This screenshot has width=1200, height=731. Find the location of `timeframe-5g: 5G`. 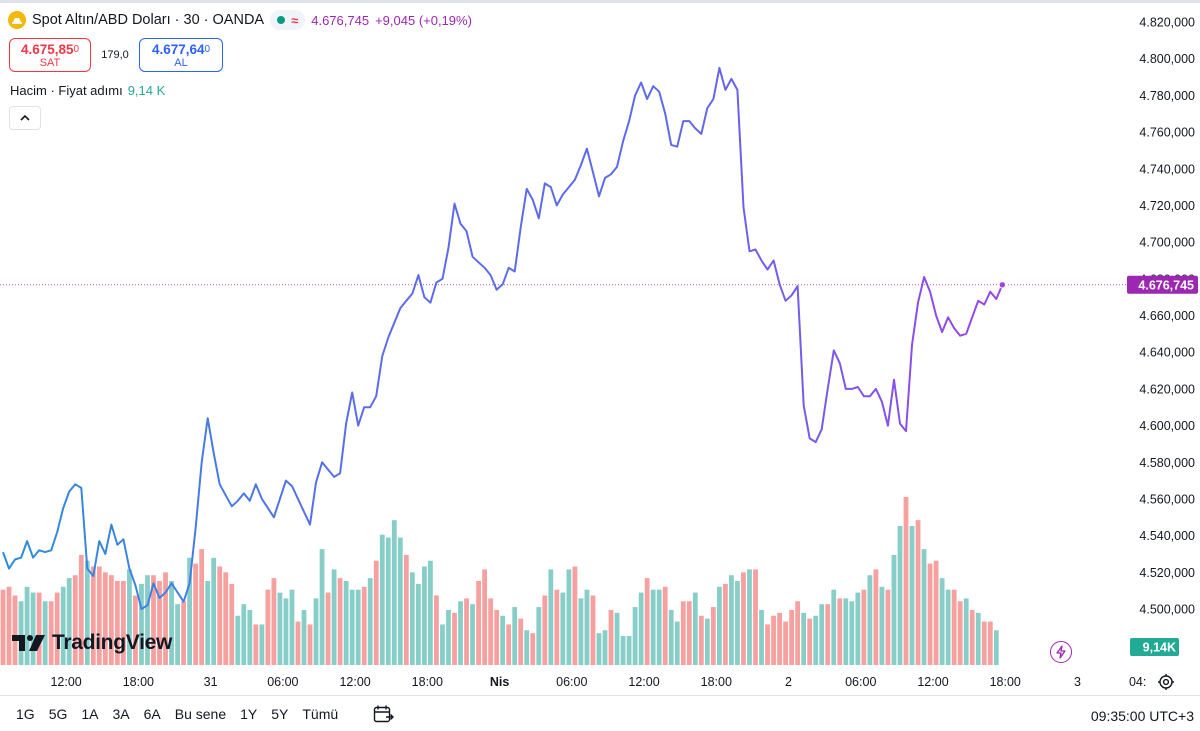

timeframe-5g: 5G is located at coordinates (58, 714).